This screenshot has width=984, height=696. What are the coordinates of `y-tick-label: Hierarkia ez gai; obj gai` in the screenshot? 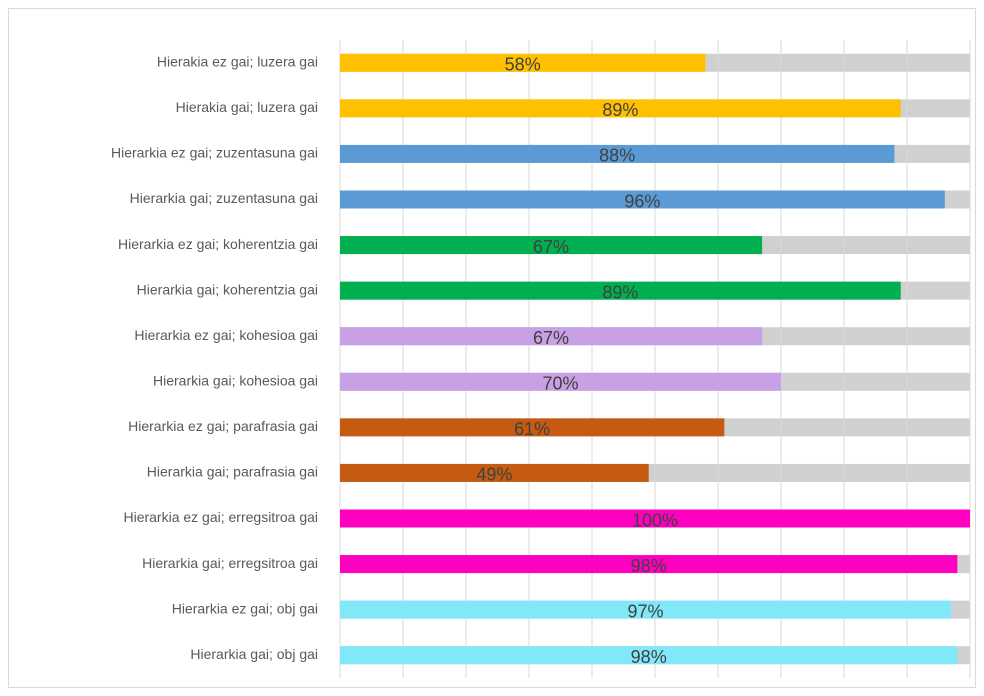 It's located at (245, 608).